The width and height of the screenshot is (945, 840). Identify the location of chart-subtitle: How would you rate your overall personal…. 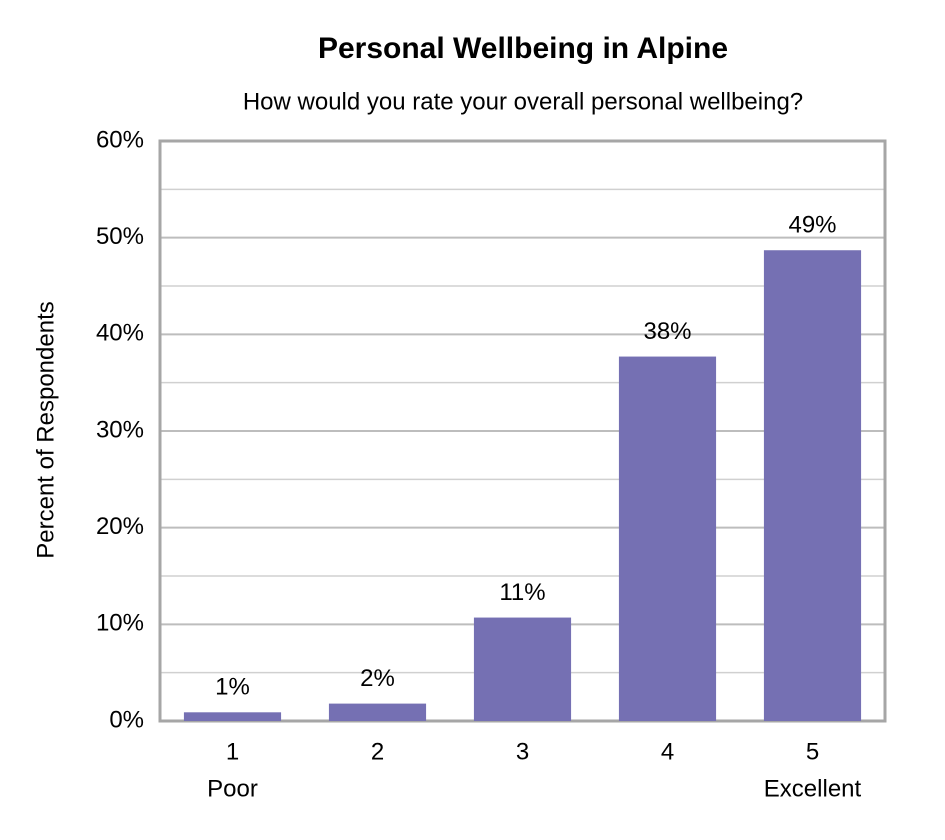
(523, 101).